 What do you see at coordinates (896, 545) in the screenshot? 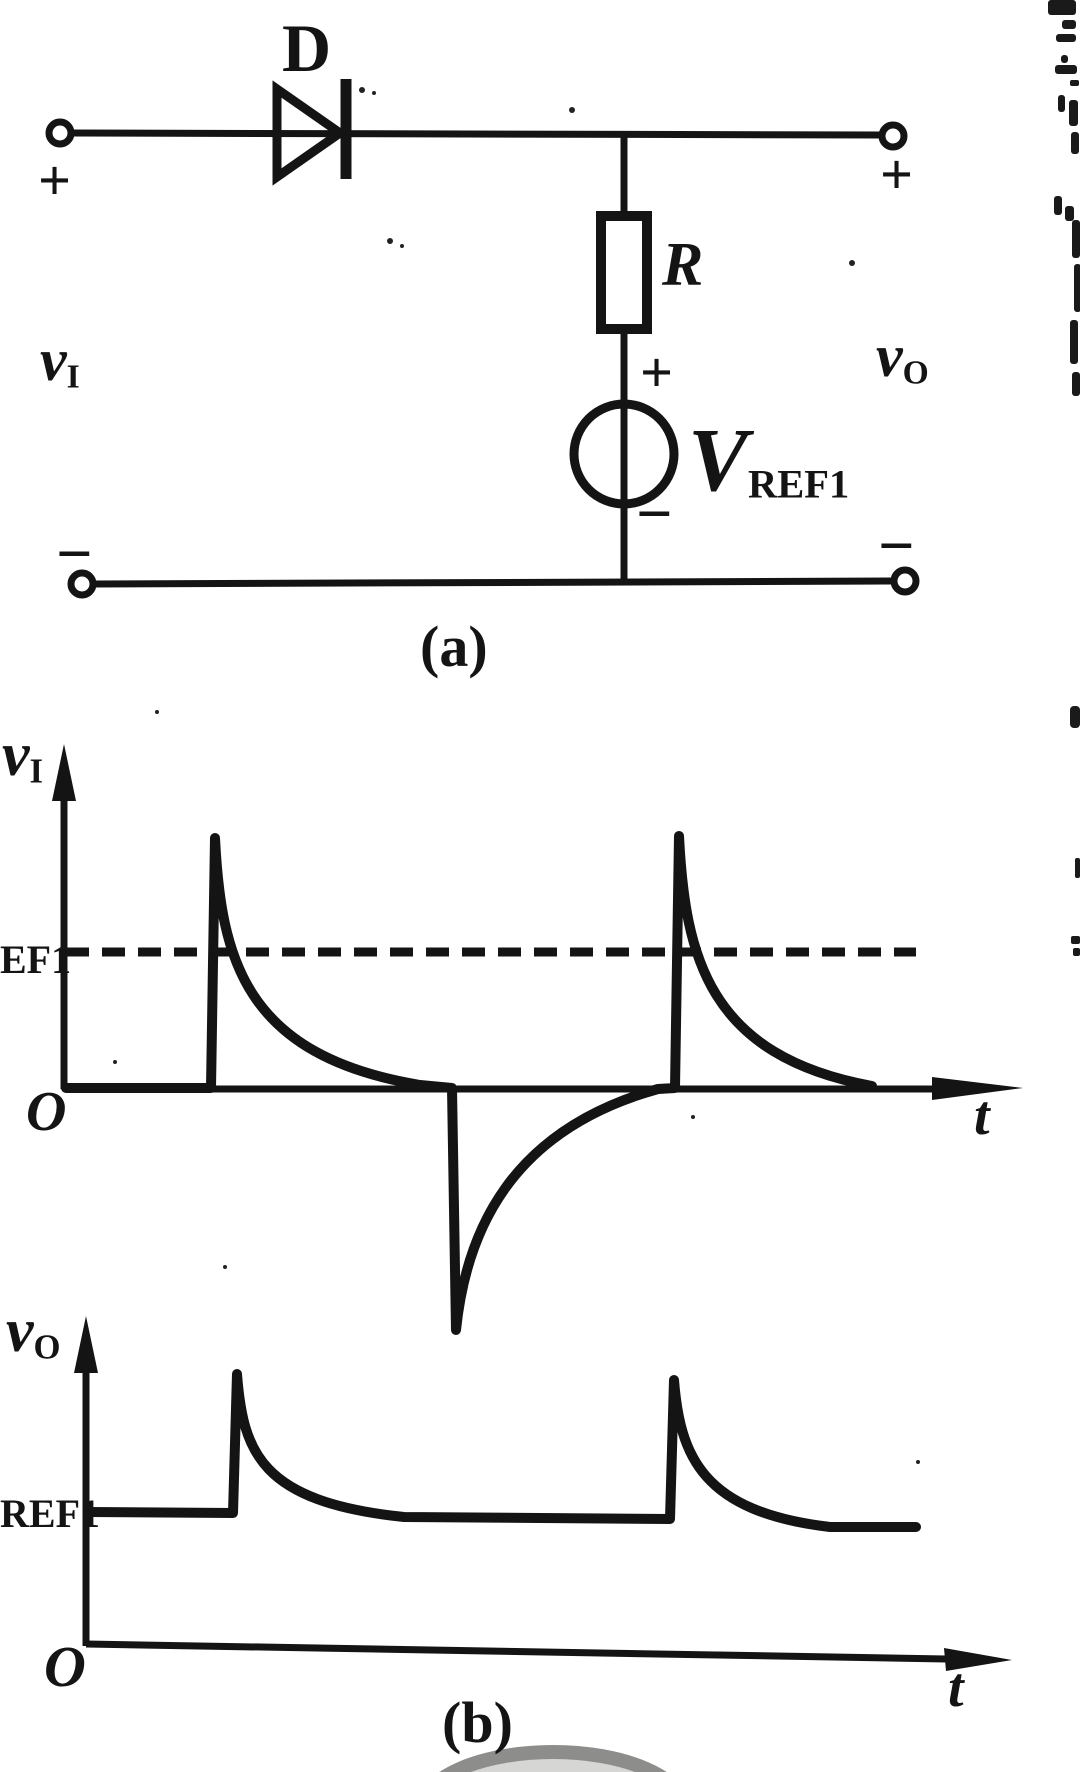
I see `minus-sign-output: −` at bounding box center [896, 545].